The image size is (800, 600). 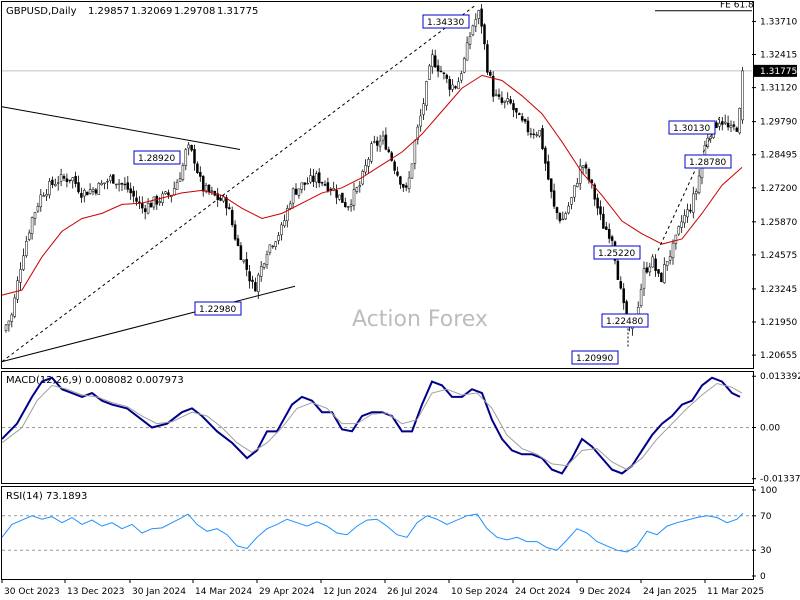 I want to click on ohlc-open: 1.29857, so click(x=108, y=11).